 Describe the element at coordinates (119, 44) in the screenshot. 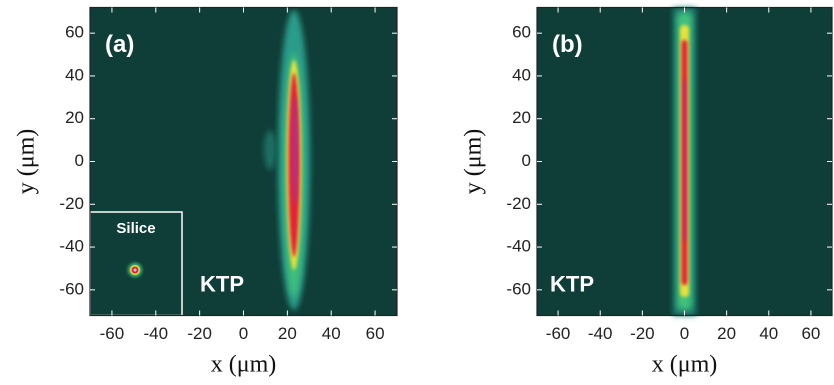

I see `panel-label: (a)` at that location.